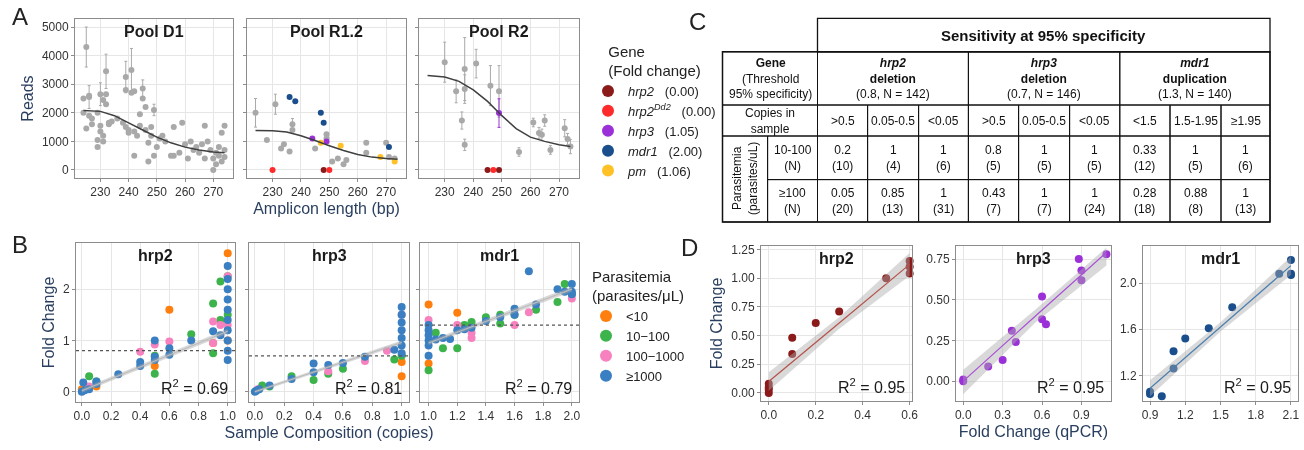 The height and width of the screenshot is (450, 1304). I want to click on text: ≥100 (N), so click(792, 201).